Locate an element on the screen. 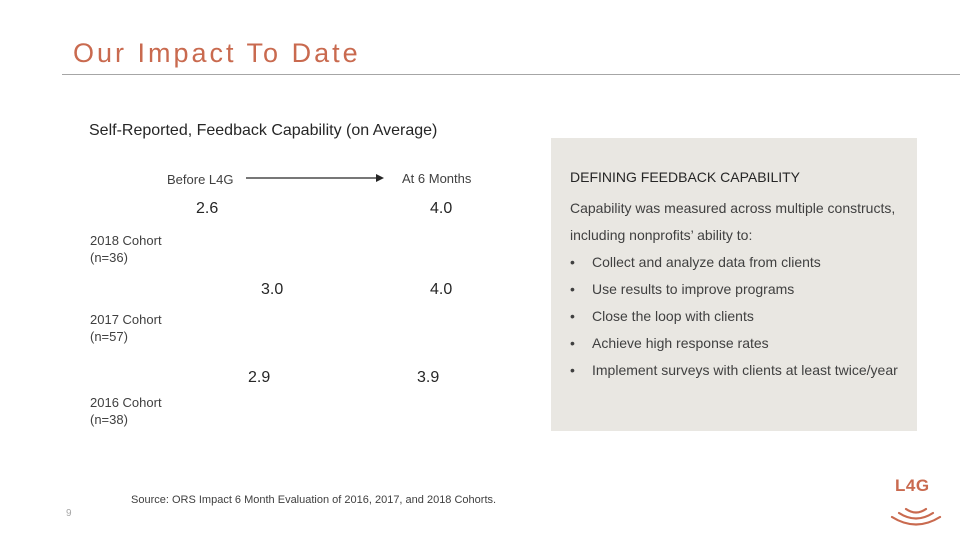 This screenshot has width=960, height=540. value-2017-after: 4.0 is located at coordinates (441, 289).